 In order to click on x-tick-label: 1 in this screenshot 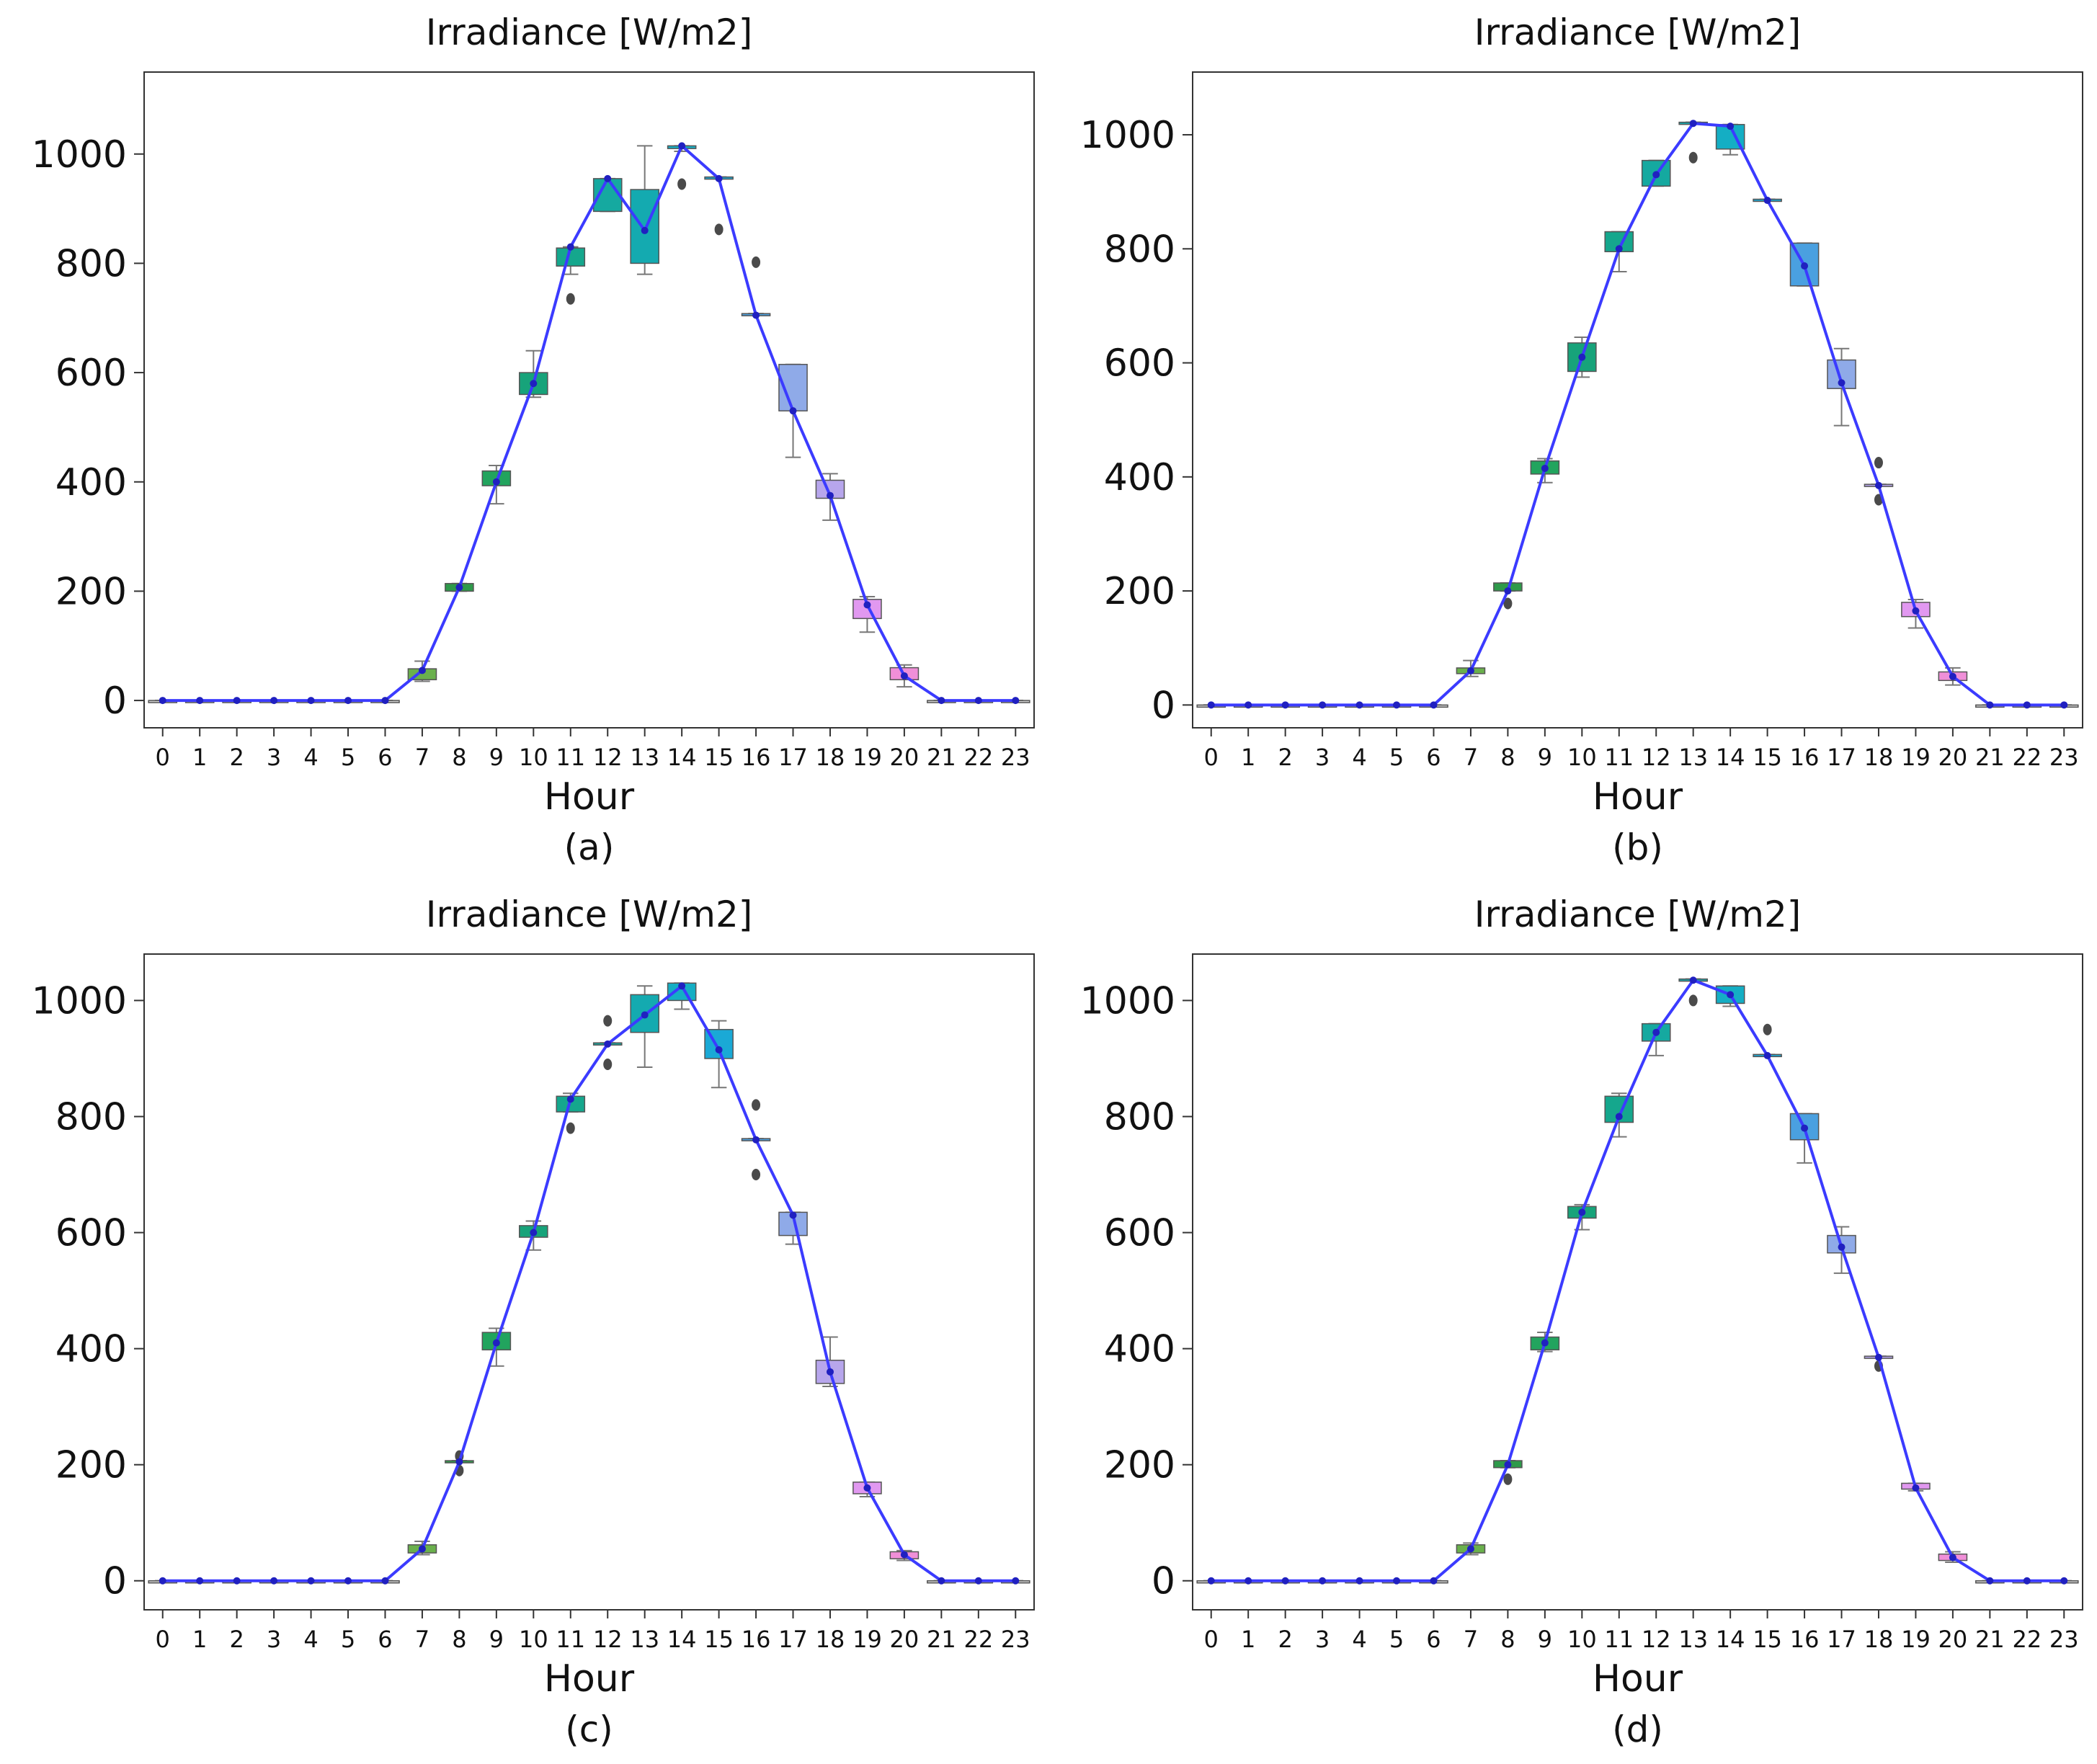, I will do `click(1248, 1639)`.